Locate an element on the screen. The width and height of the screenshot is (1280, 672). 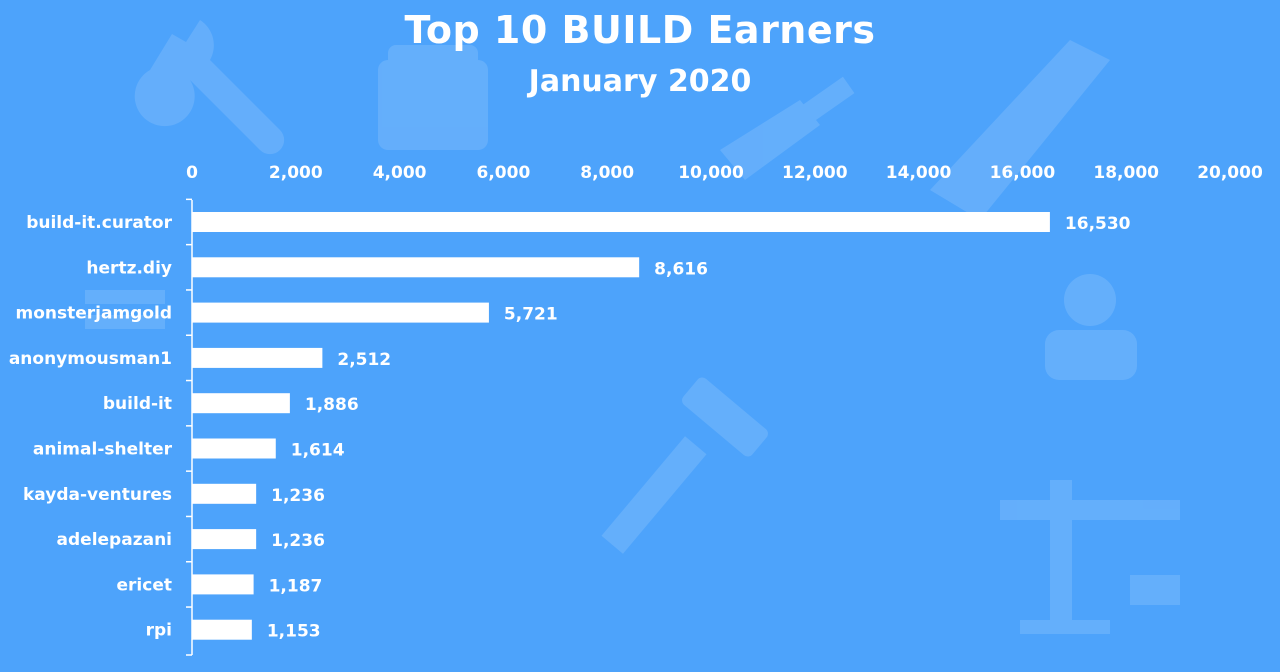
x-tick-label: 2,000 is located at coordinates (296, 173).